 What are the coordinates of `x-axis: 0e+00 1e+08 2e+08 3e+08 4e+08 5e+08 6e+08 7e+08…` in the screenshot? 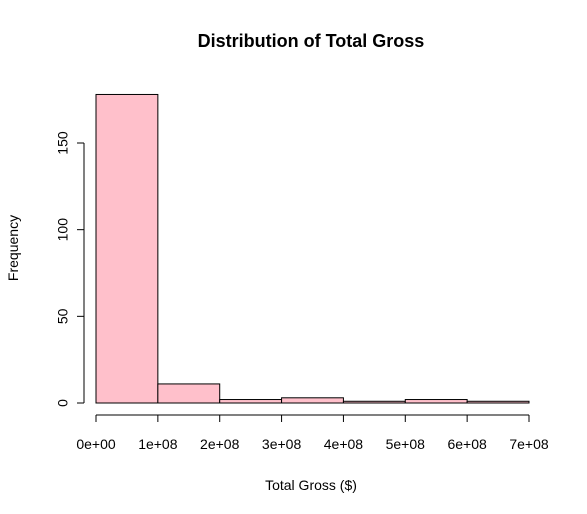 It's located at (312, 453).